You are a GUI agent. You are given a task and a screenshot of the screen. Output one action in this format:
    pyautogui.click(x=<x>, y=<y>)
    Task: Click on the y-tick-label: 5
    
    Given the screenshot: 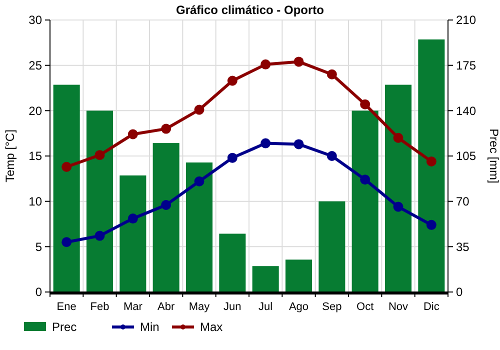 What is the action you would take?
    pyautogui.click(x=38, y=247)
    